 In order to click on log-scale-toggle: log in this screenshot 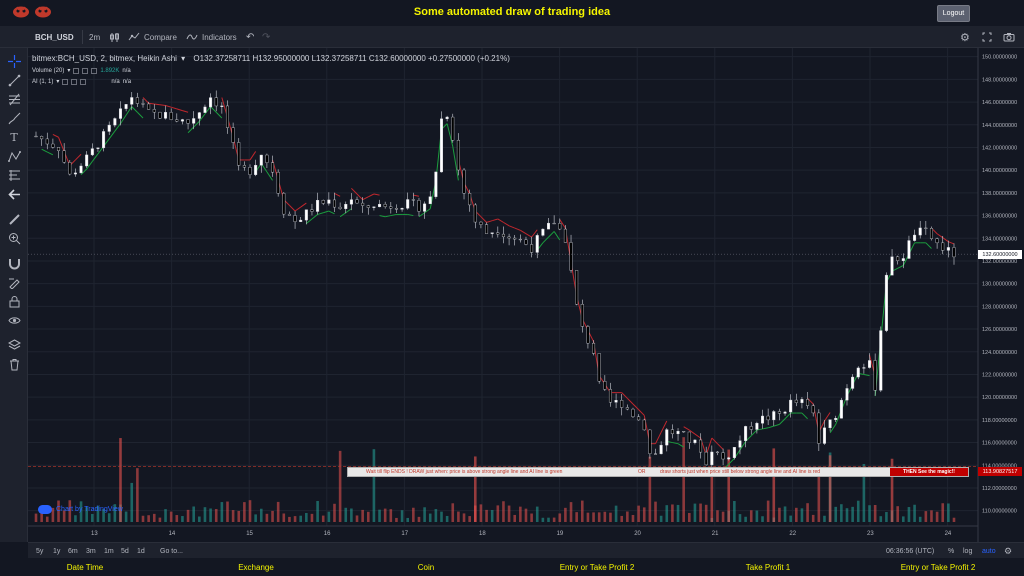, I will do `click(968, 551)`.